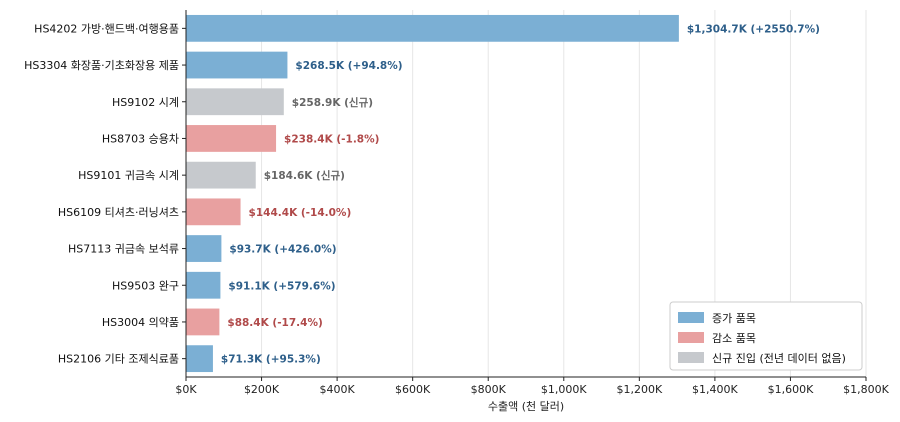 The width and height of the screenshot is (900, 422). What do you see at coordinates (791, 389) in the screenshot?
I see `x-tick-label: $1,600K` at bounding box center [791, 389].